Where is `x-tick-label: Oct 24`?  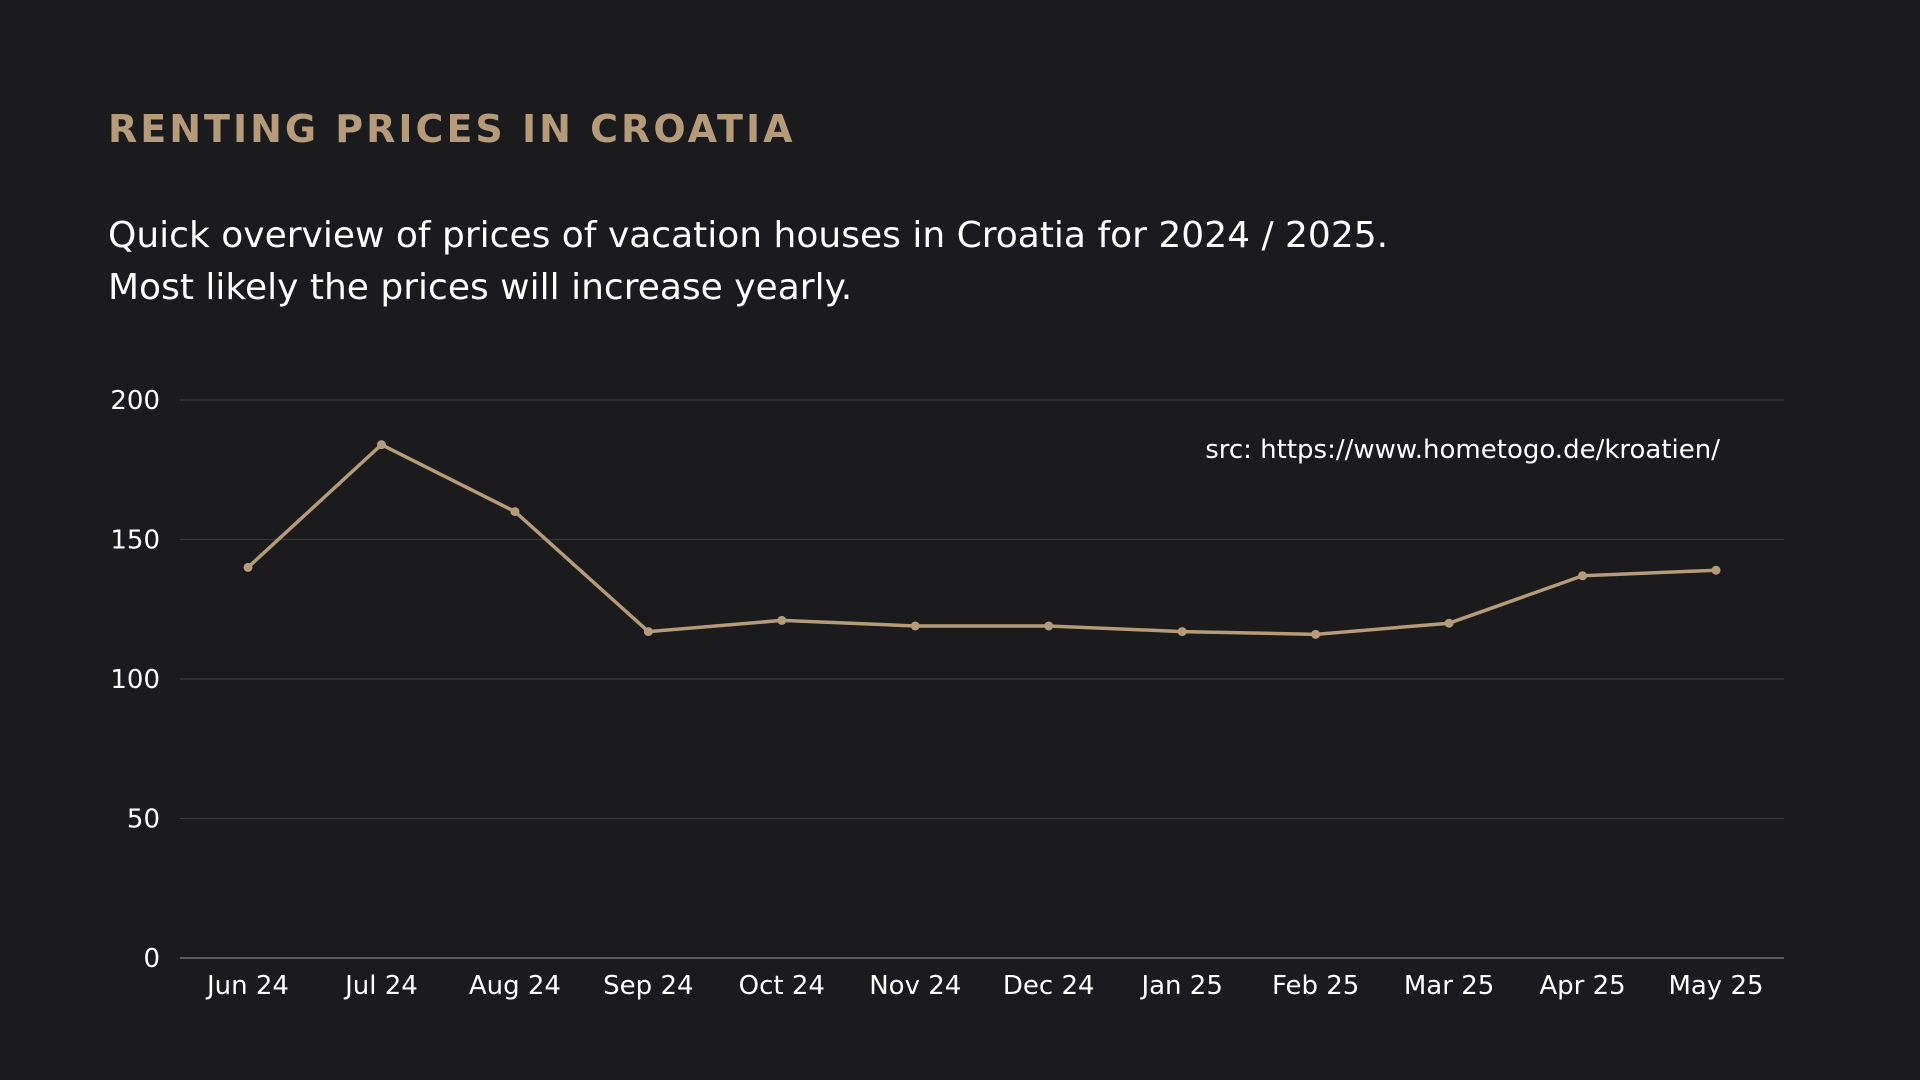
x-tick-label: Oct 24 is located at coordinates (782, 986).